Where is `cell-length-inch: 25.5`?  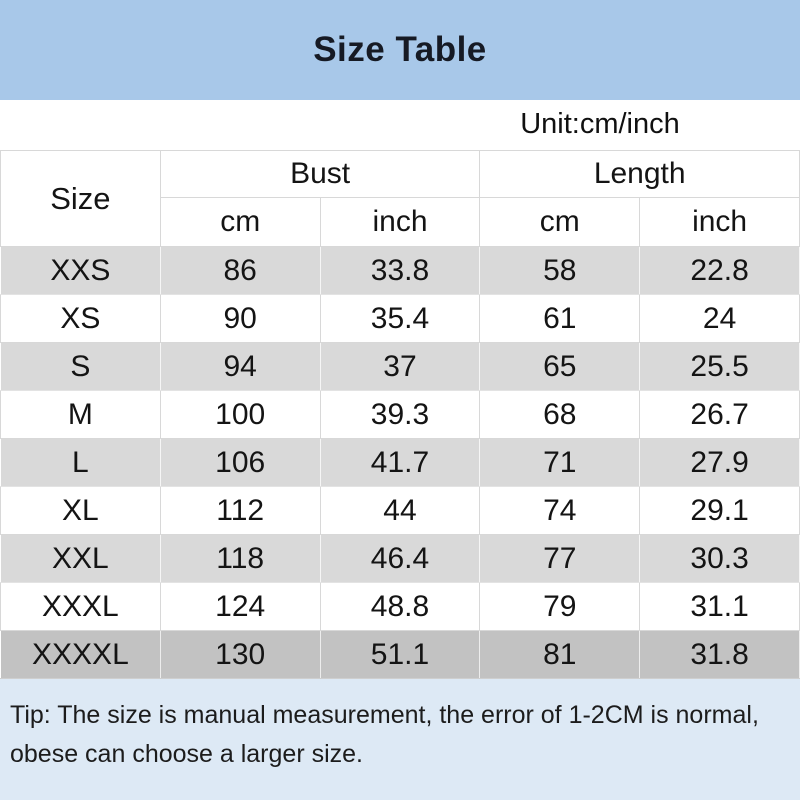
cell-length-inch: 25.5 is located at coordinates (719, 366).